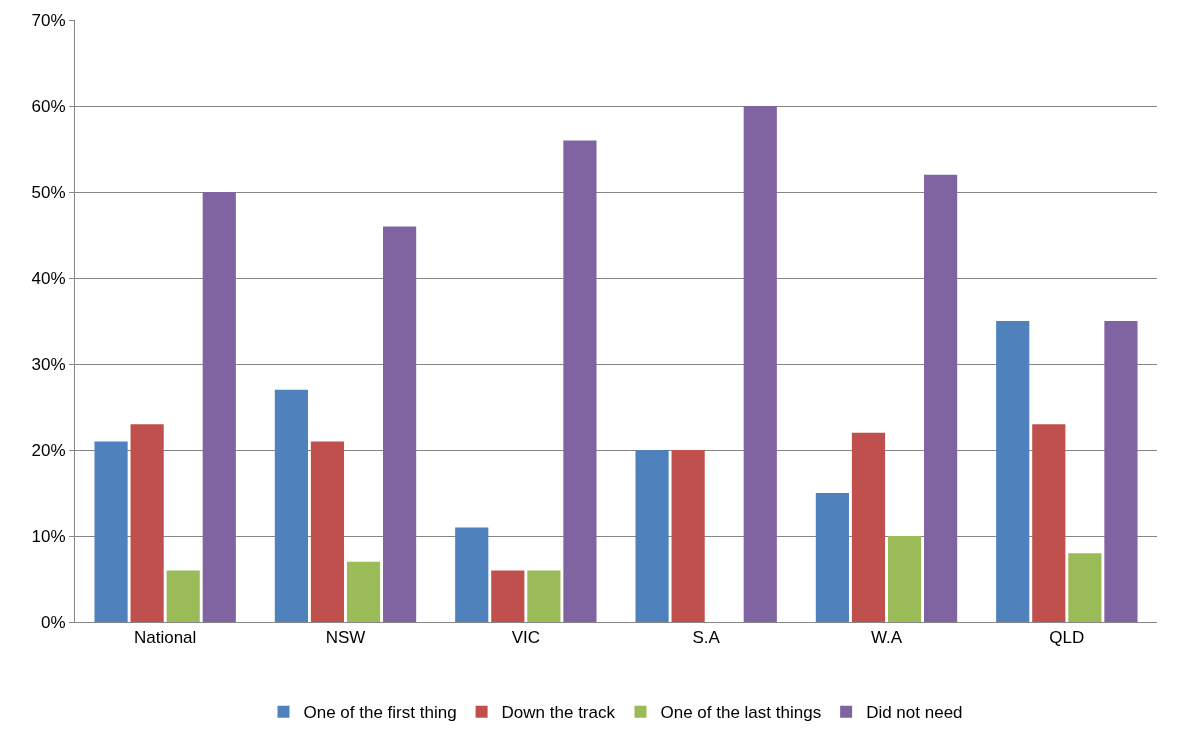  What do you see at coordinates (48, 20) in the screenshot?
I see `y-tick-label: 70%` at bounding box center [48, 20].